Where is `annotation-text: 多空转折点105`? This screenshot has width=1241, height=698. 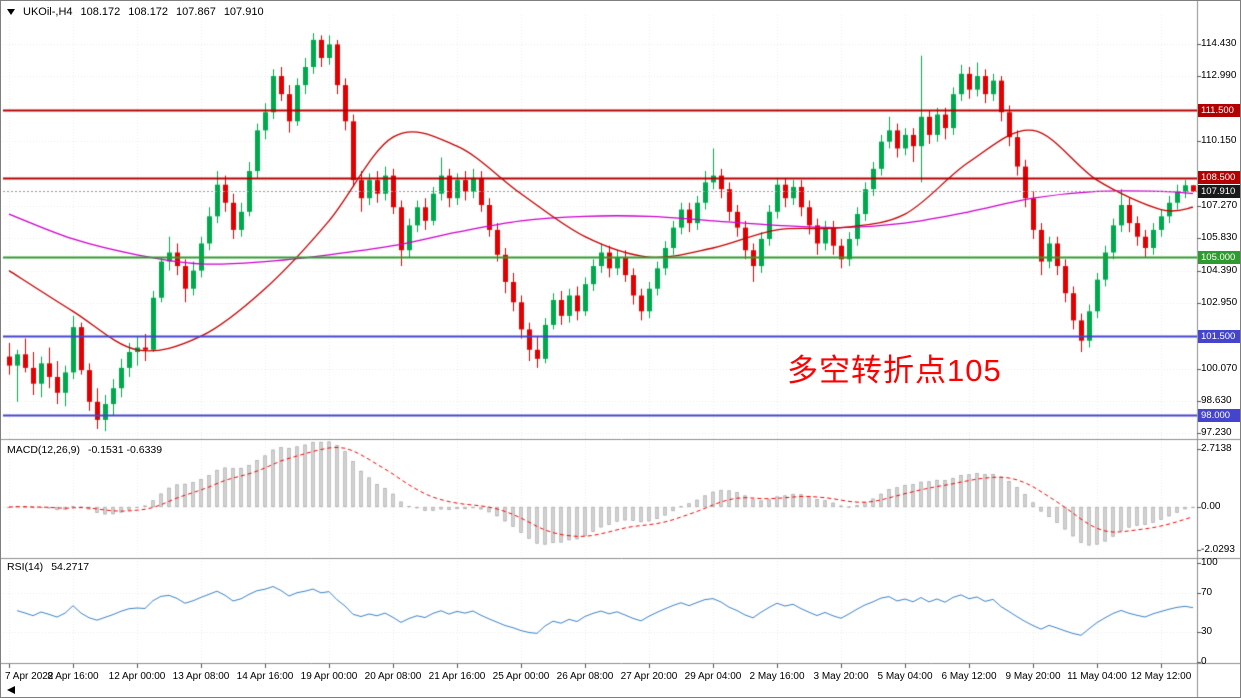
annotation-text: 多空转折点105 is located at coordinates (894, 370).